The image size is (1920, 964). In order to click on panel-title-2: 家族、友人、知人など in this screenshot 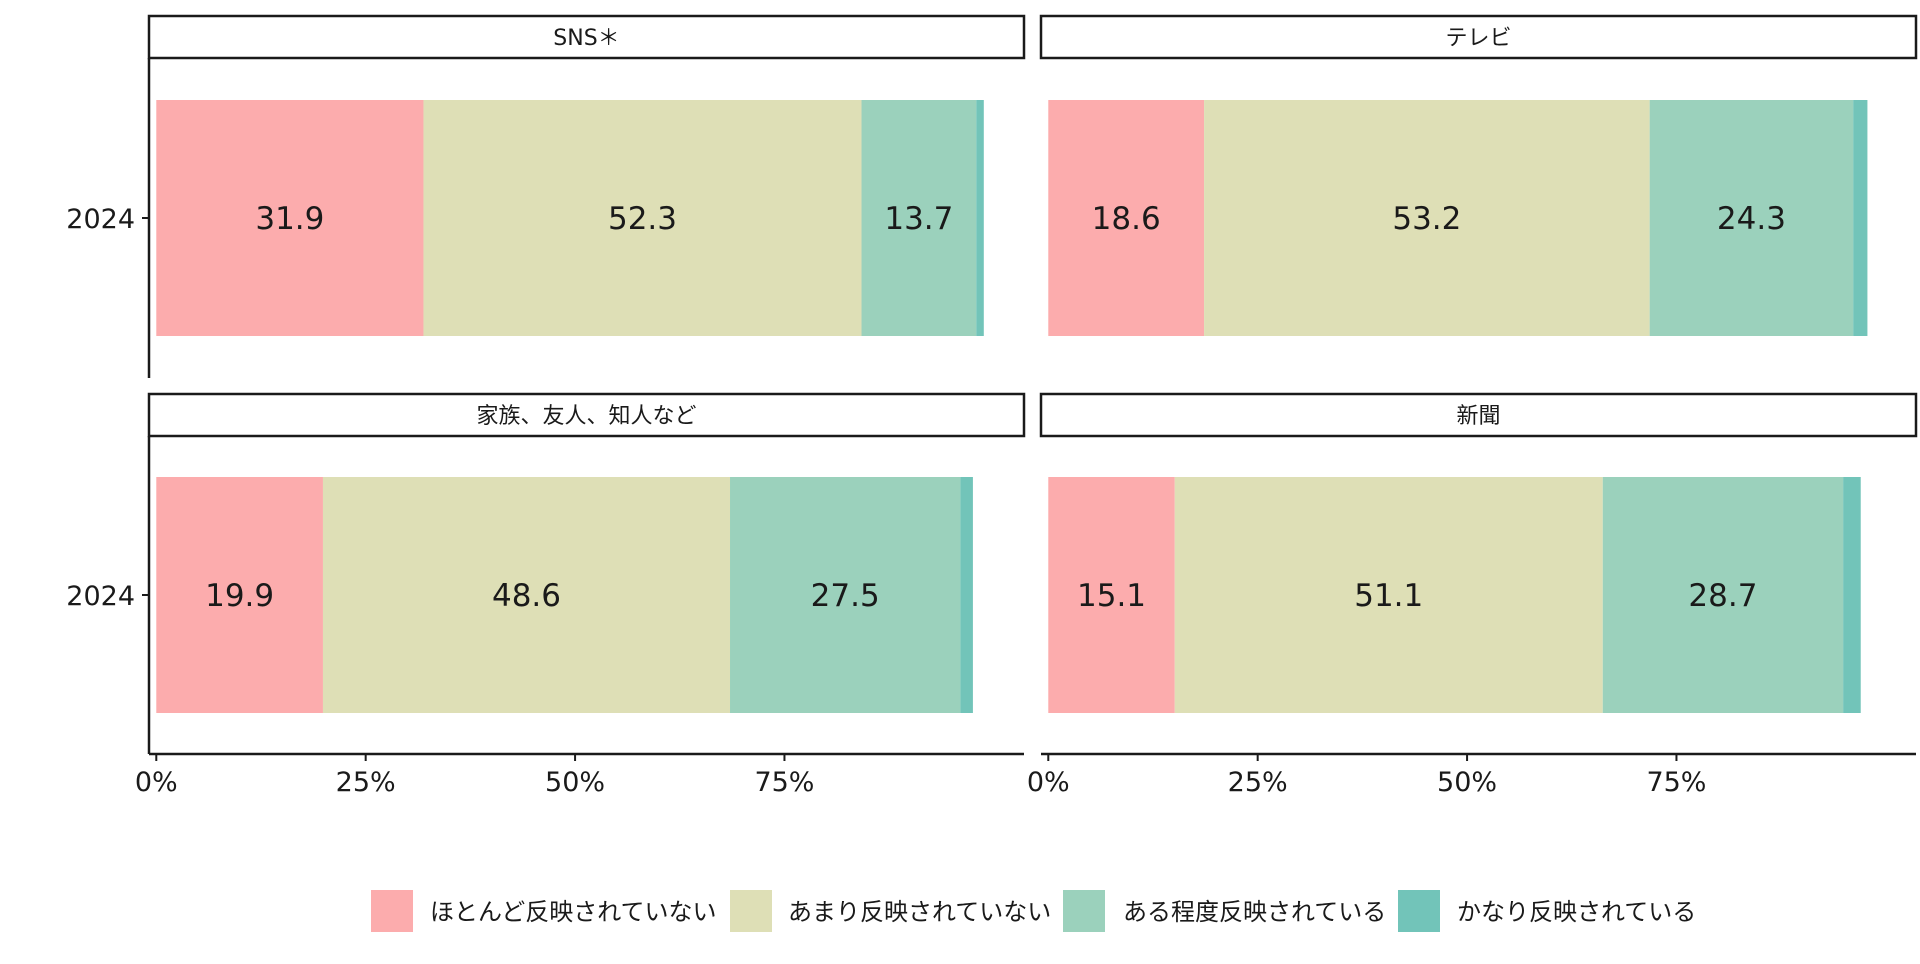, I will do `click(586, 416)`.